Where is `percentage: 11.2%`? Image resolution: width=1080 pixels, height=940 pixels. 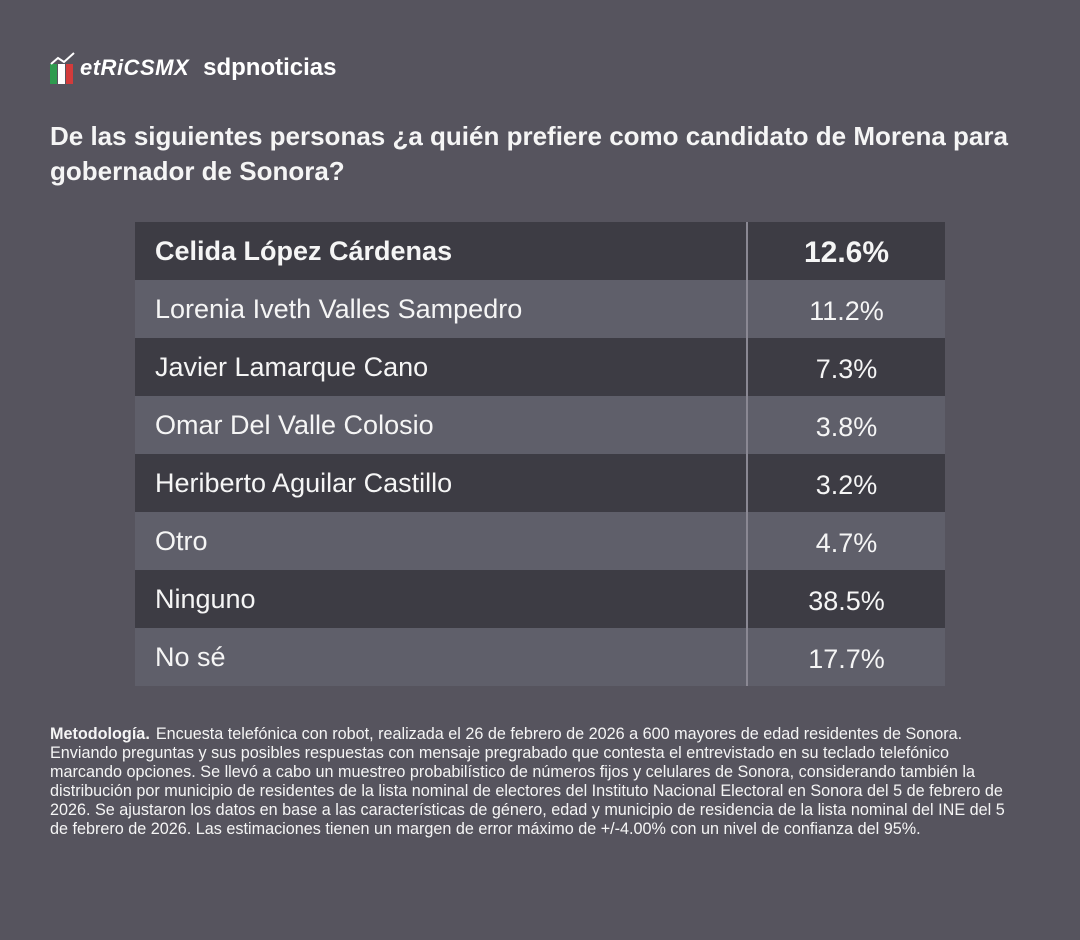
percentage: 11.2% is located at coordinates (846, 310).